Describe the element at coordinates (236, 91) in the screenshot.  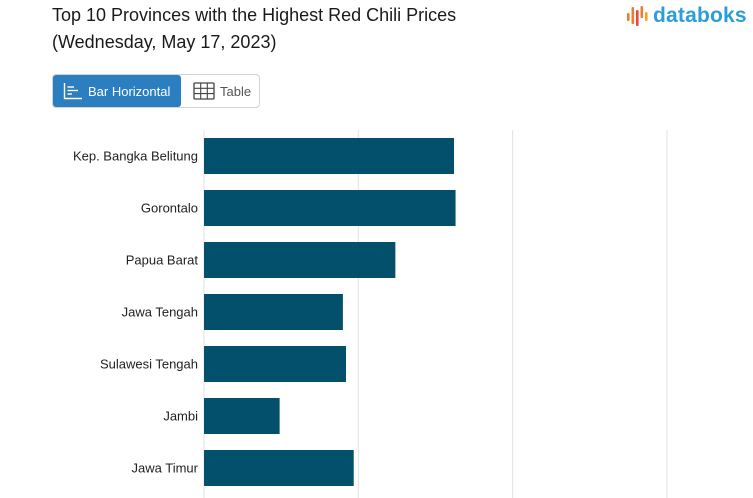
I see `table-label: Table` at that location.